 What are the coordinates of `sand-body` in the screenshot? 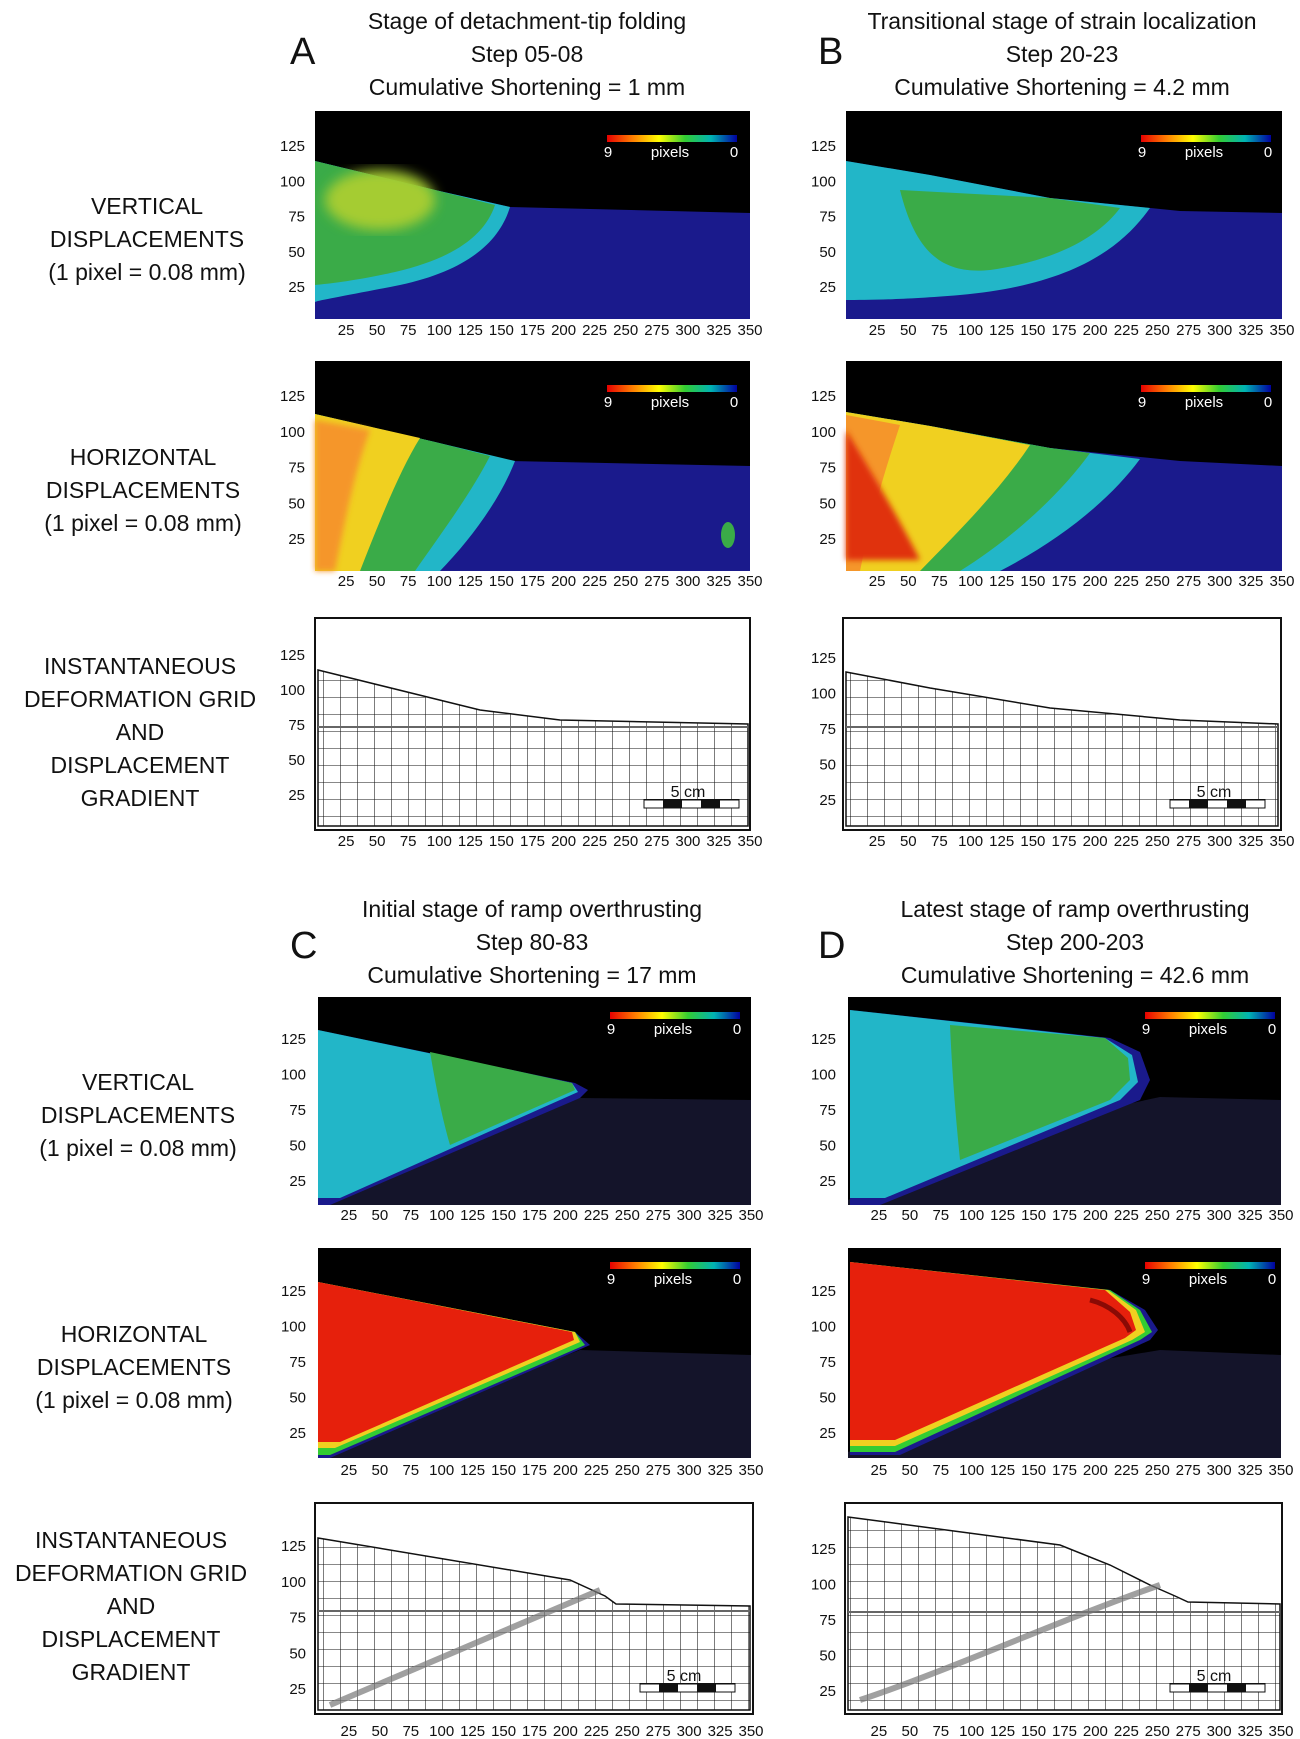 It's located at (1064, 1404).